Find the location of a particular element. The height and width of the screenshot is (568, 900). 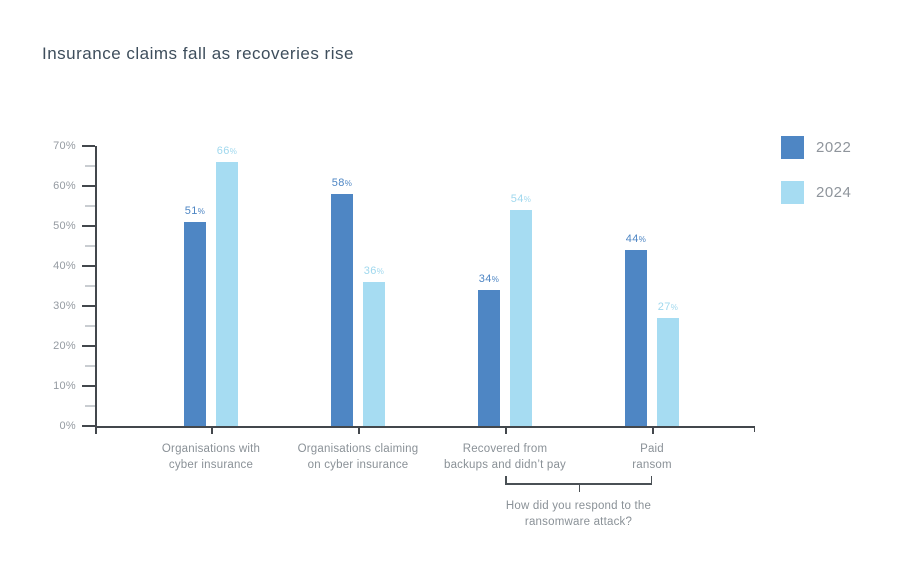

bracket-right-tick is located at coordinates (651, 480).